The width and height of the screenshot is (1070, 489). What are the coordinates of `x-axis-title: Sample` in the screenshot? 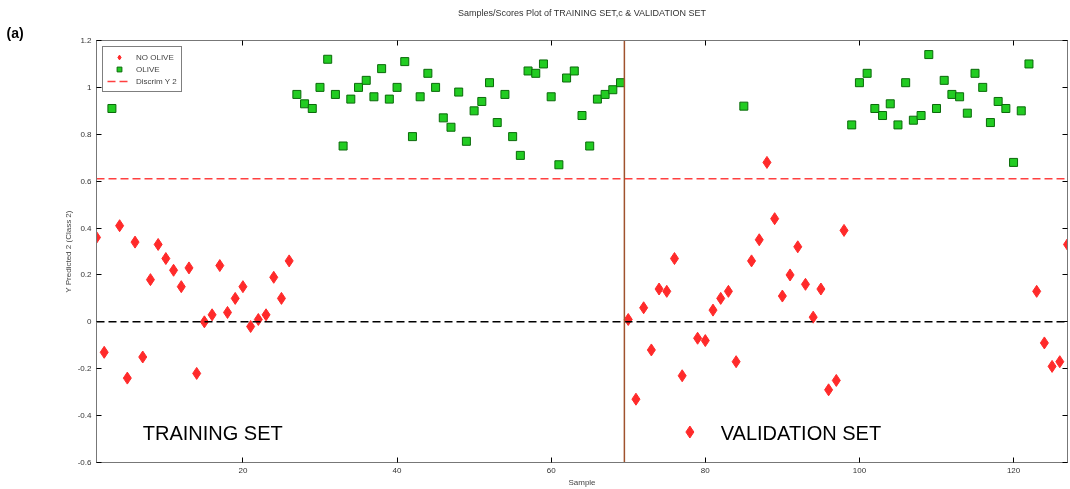 It's located at (582, 482).